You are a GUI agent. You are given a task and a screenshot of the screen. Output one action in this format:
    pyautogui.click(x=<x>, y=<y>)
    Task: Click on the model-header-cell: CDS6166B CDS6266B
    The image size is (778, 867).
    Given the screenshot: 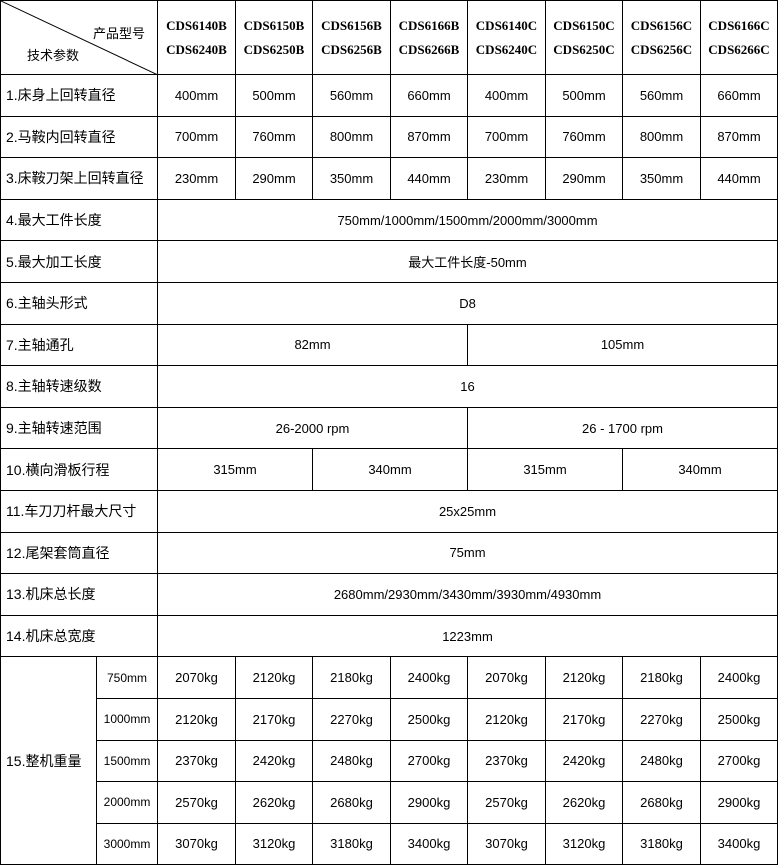 What is the action you would take?
    pyautogui.click(x=429, y=37)
    